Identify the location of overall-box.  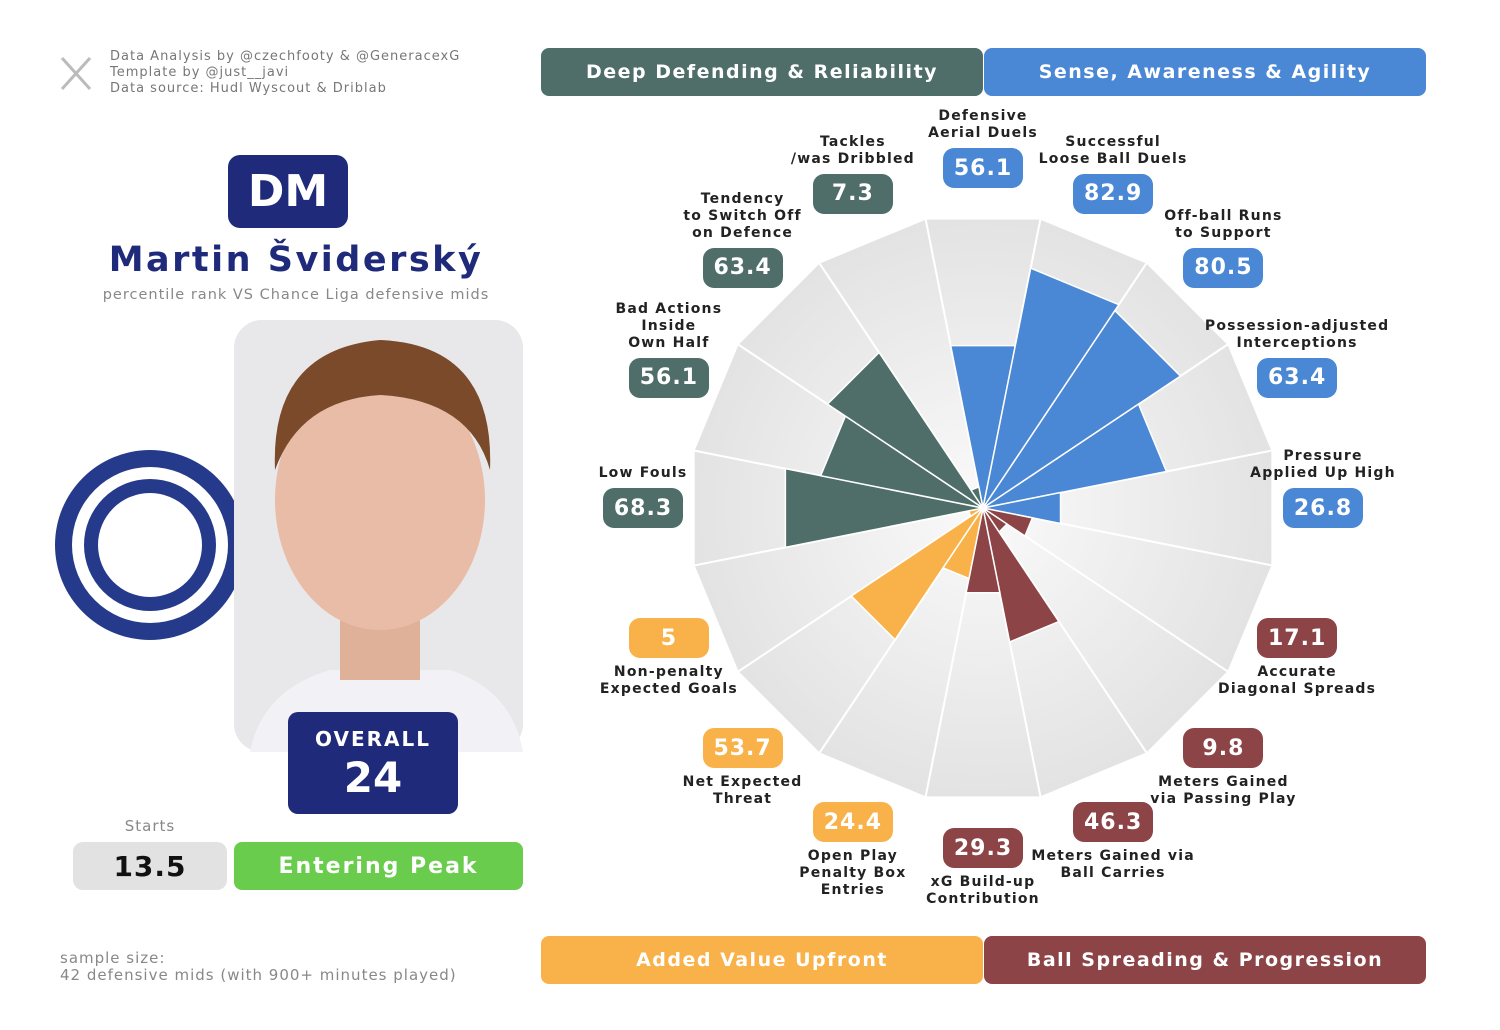
(373, 763).